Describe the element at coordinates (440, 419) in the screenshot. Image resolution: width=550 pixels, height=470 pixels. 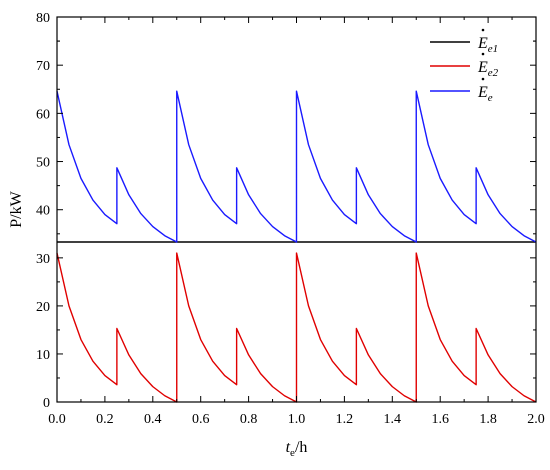
I see `x-tick-label-8: 1.6` at that location.